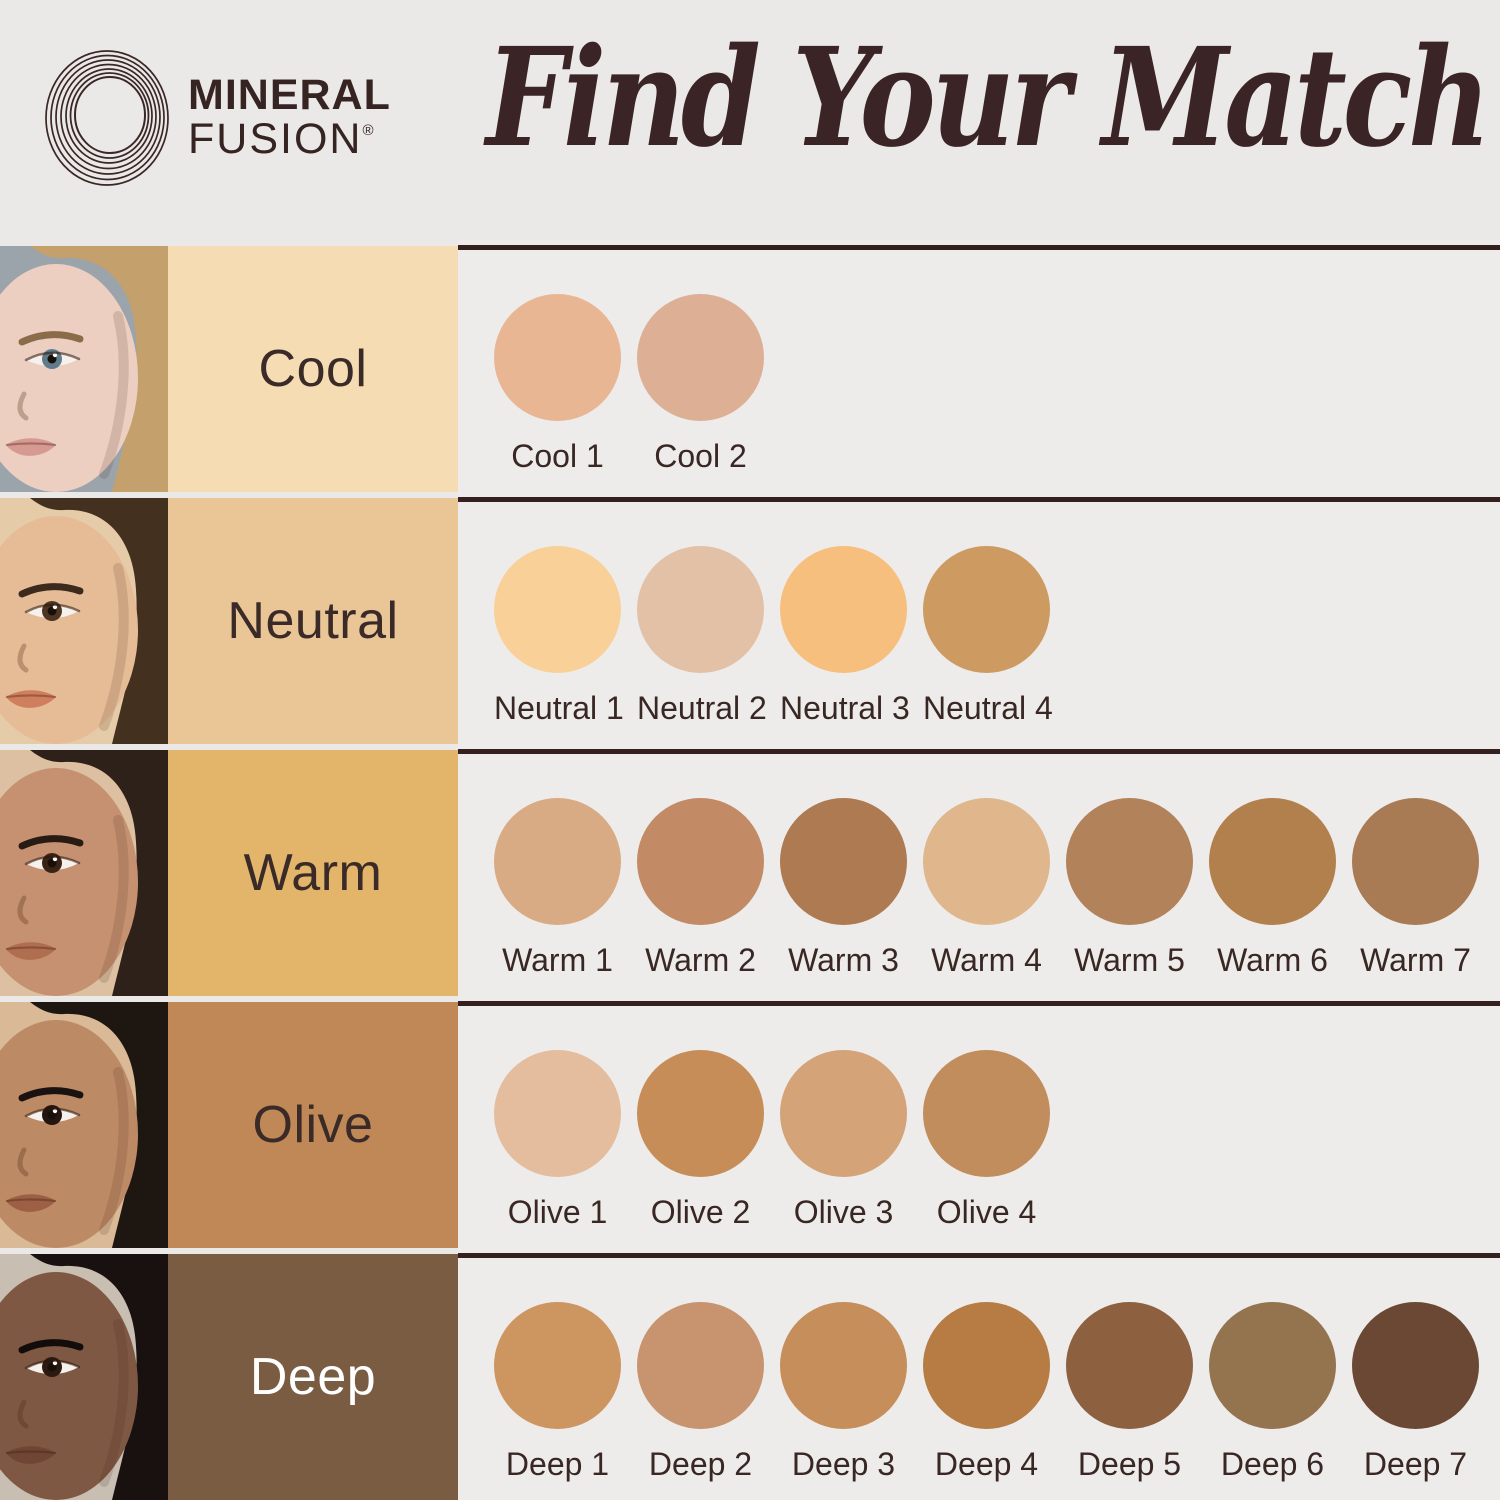 The height and width of the screenshot is (1500, 1500). I want to click on model-photo-warm, so click(84, 873).